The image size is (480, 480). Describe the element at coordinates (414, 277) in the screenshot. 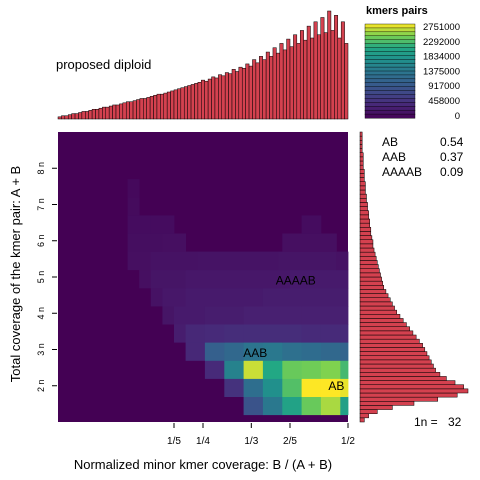

I see `right-histogram` at that location.